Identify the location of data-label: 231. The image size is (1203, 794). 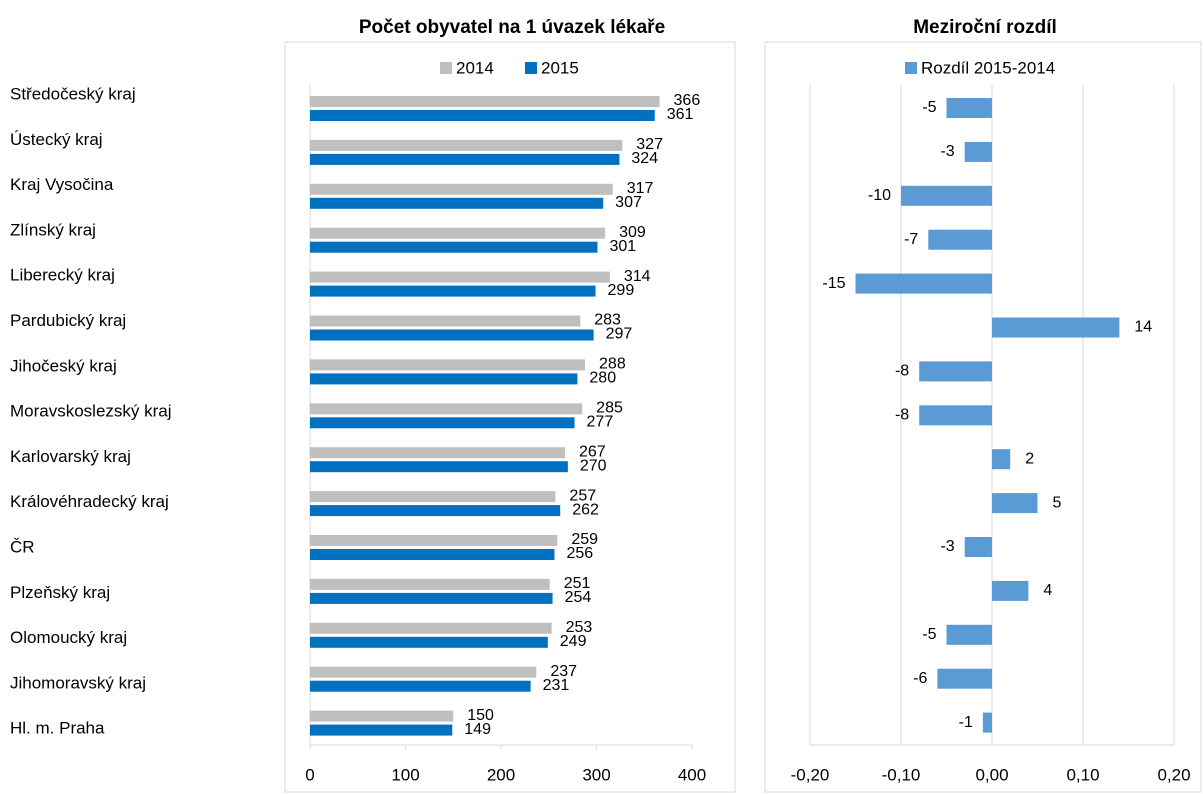
(556, 685).